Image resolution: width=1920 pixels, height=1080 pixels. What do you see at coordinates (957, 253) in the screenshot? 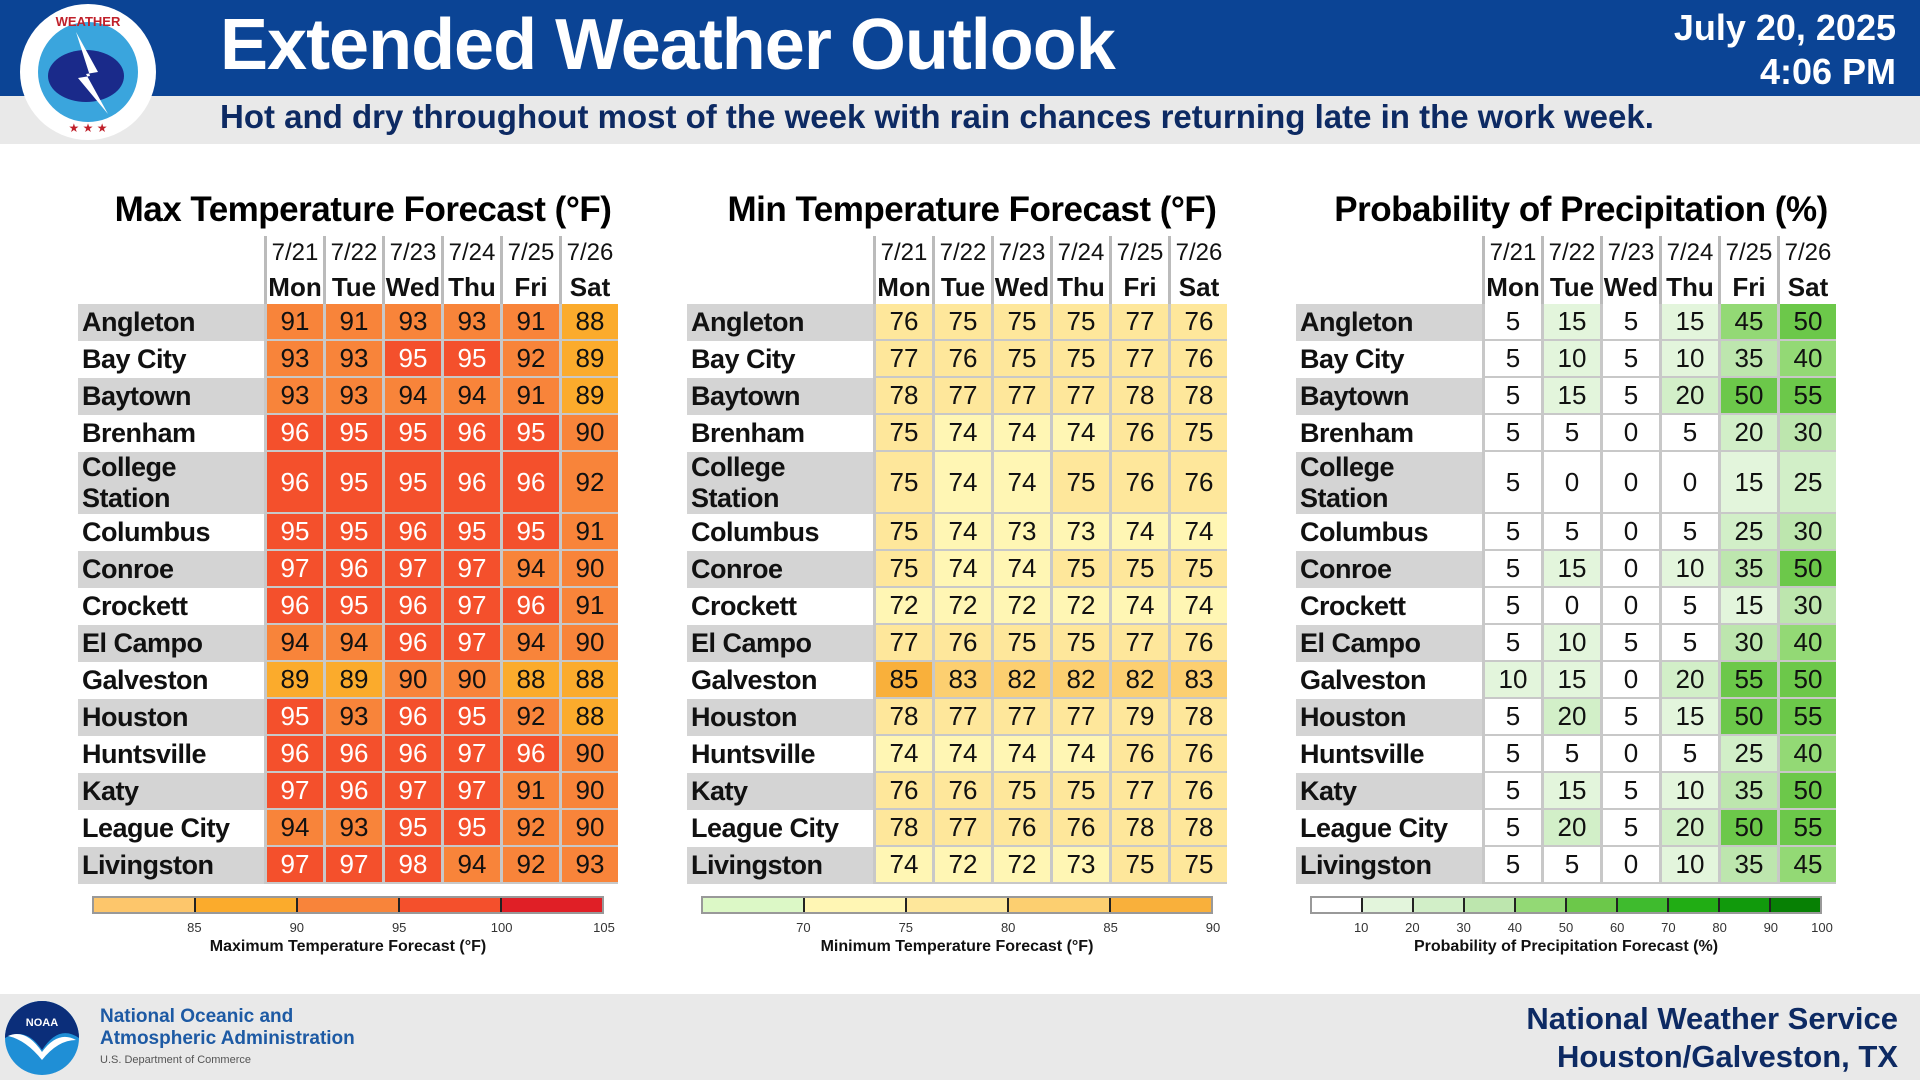
I see `date-header-row: 7/21 7/22 7/23 7/24 7/25 7/26` at bounding box center [957, 253].